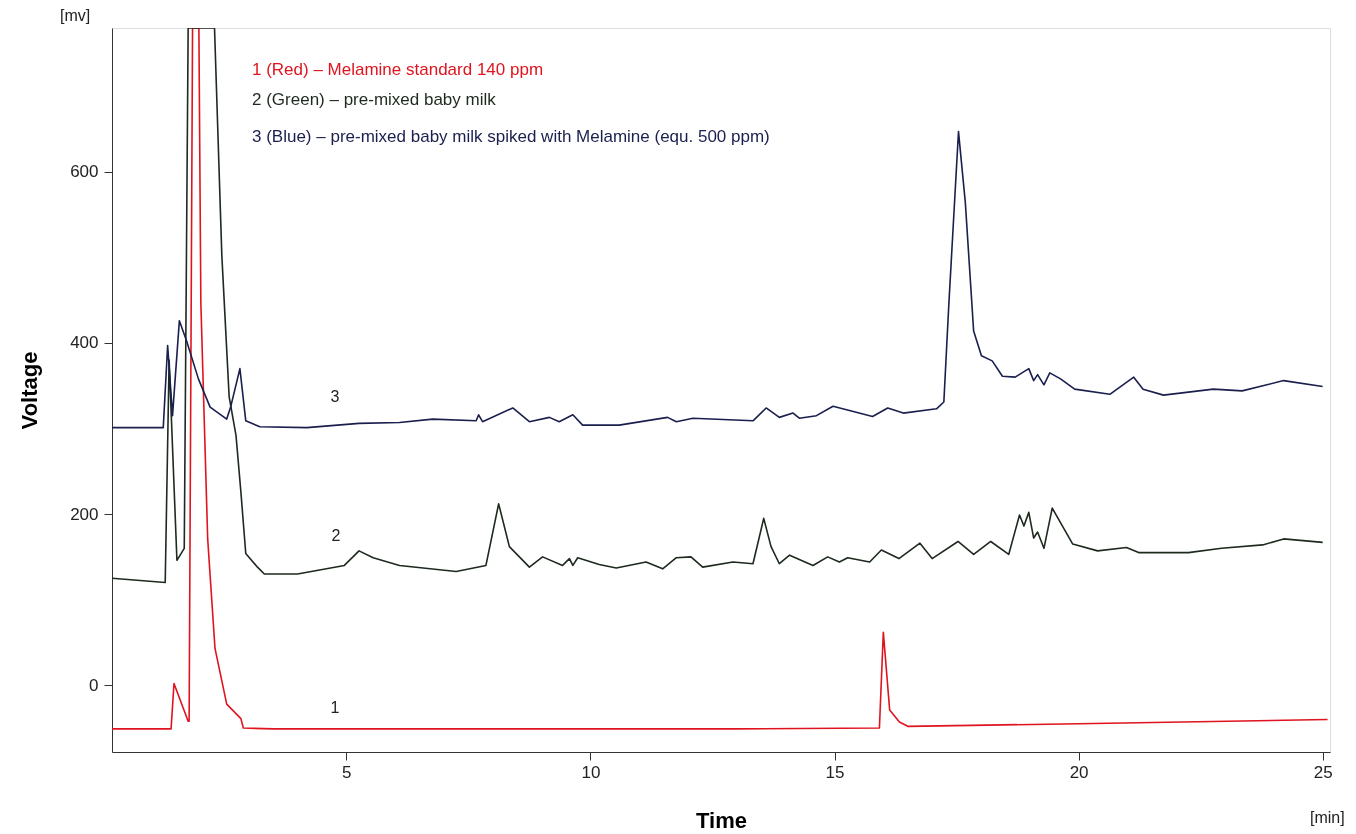 The width and height of the screenshot is (1356, 834). Describe the element at coordinates (1079, 772) in the screenshot. I see `x-tick-label: 20` at that location.